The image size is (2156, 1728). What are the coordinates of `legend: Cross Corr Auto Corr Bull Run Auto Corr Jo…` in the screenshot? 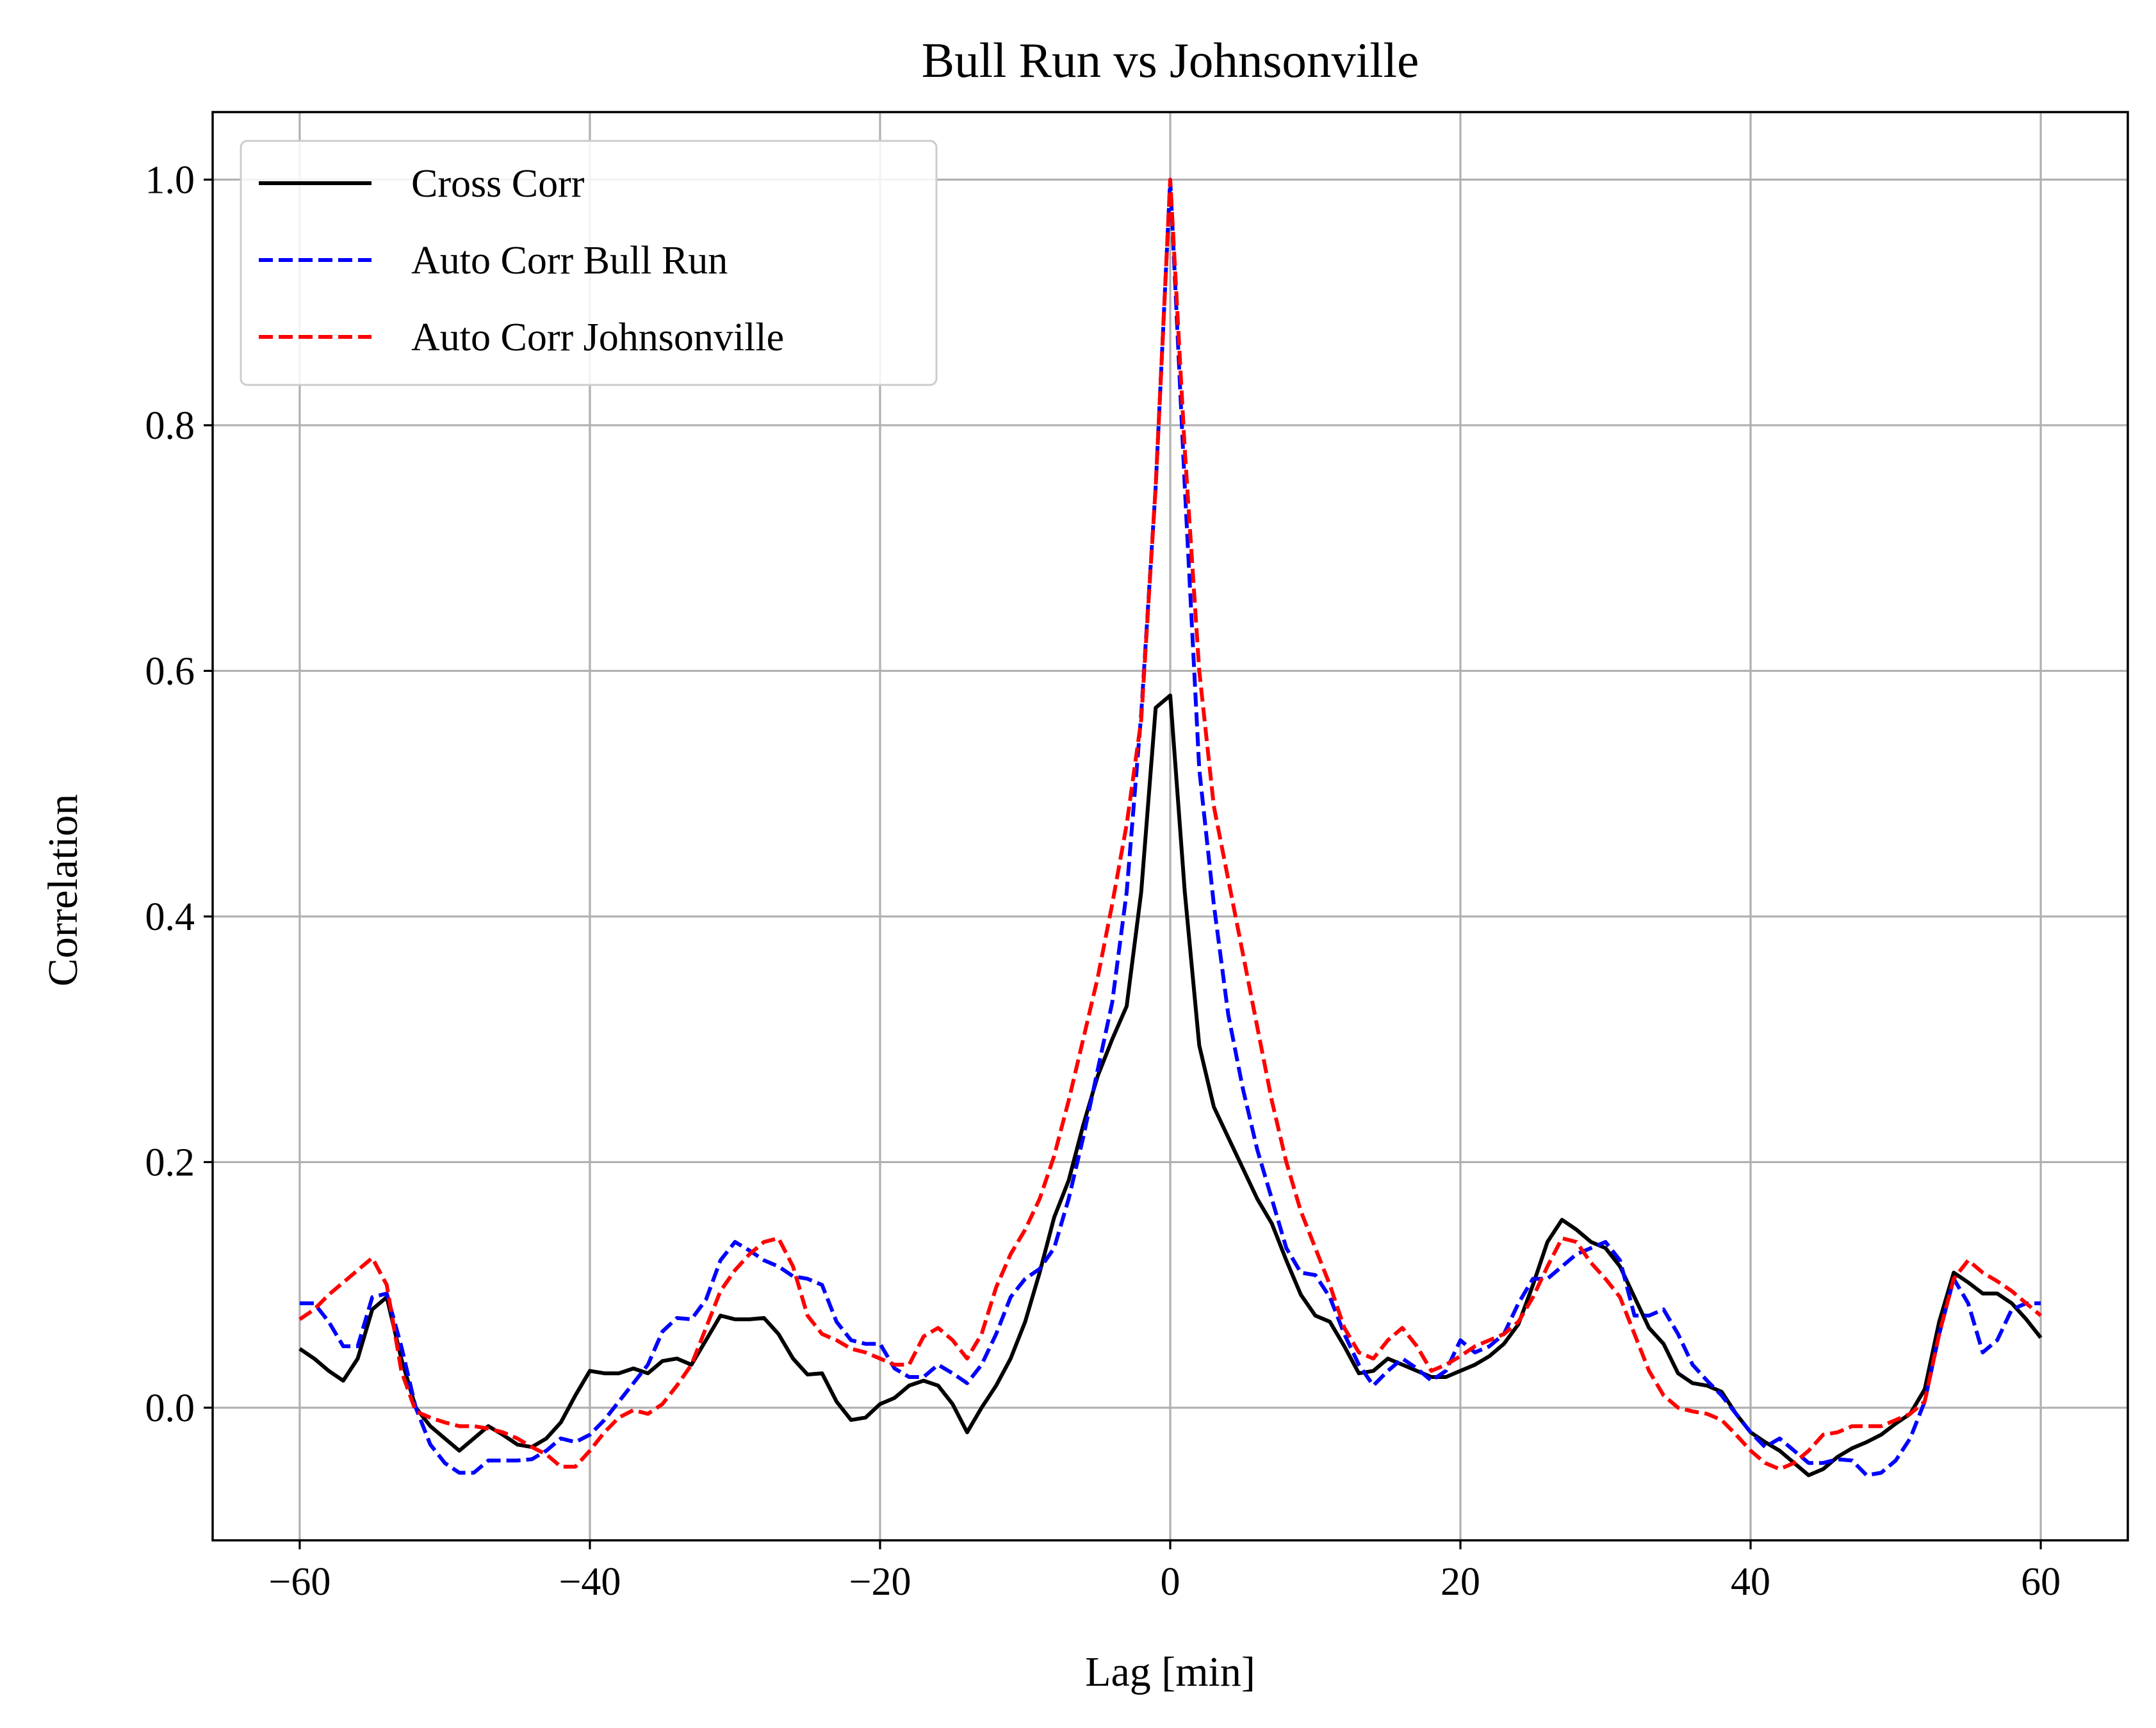 It's located at (589, 263).